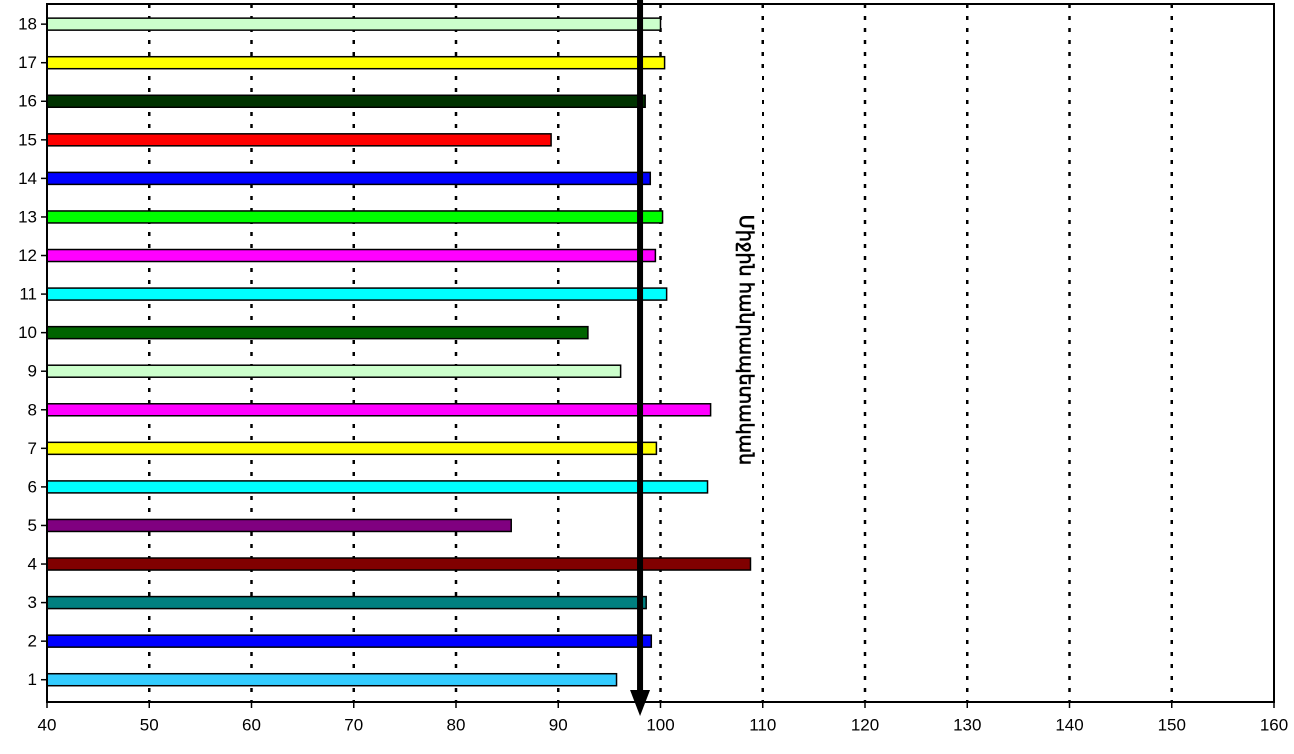  I want to click on x-tick-label-110: 110, so click(762, 724).